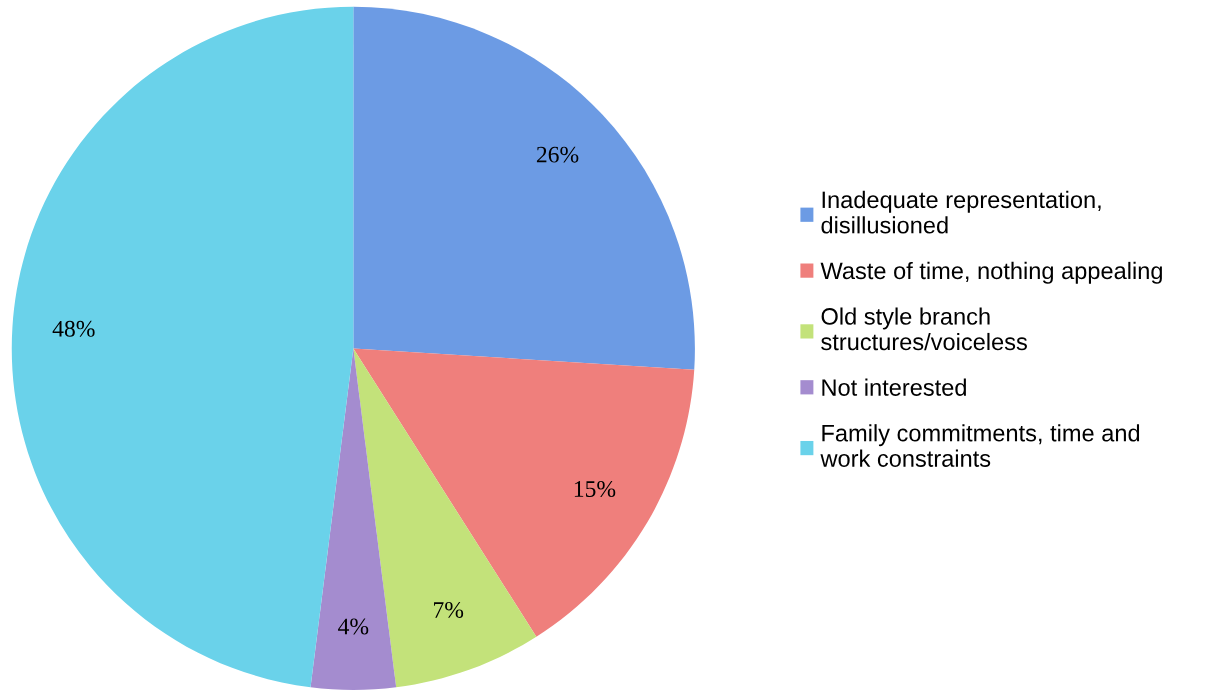 Image resolution: width=1208 pixels, height=690 pixels. I want to click on data-label: 48%, so click(73, 328).